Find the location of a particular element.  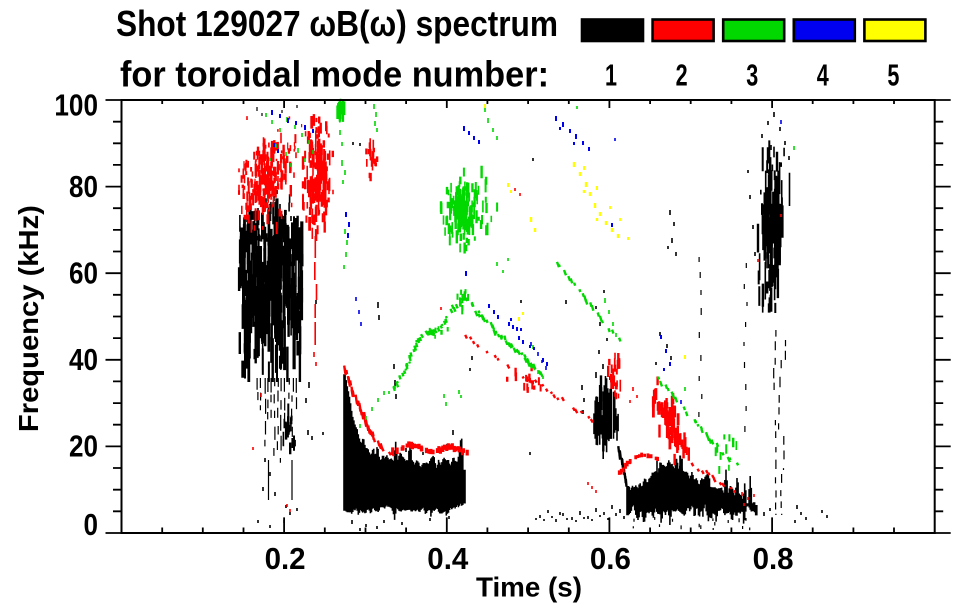

svg-text: 0.4 is located at coordinates (448, 558).